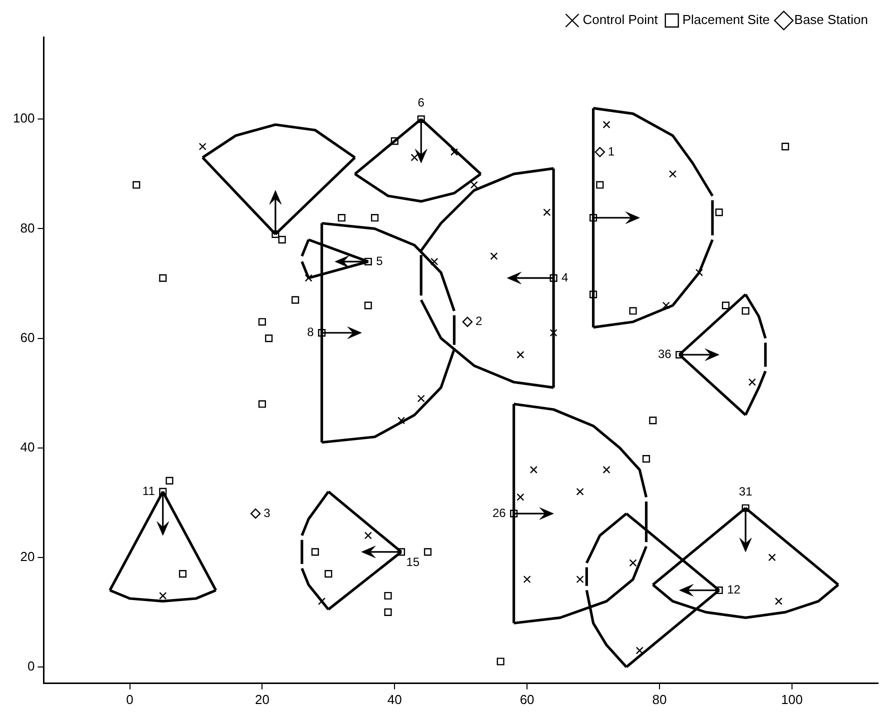  Describe the element at coordinates (394, 699) in the screenshot. I see `x-tick-label: 40` at that location.